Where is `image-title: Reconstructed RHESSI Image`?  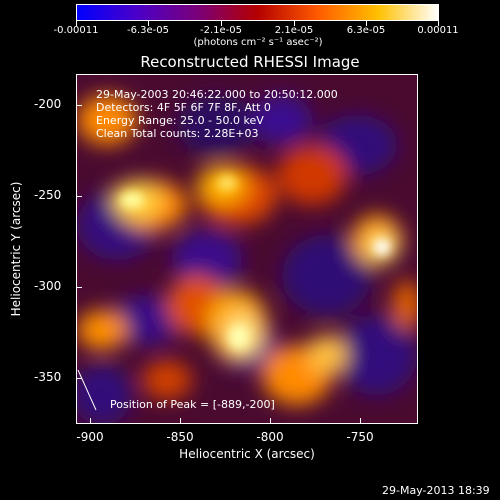
image-title: Reconstructed RHESSI Image is located at coordinates (250, 62).